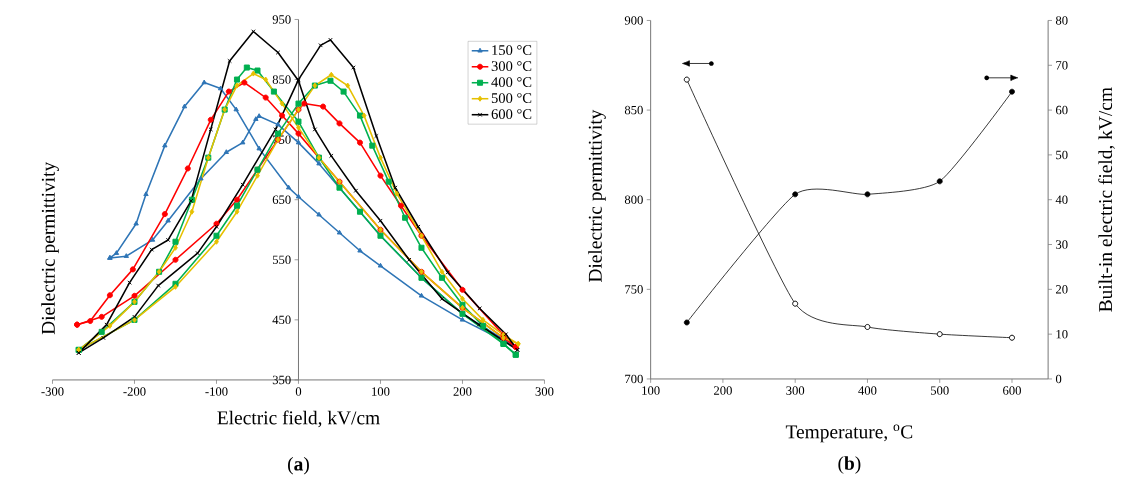  I want to click on x-tick-label: 600, so click(1012, 390).